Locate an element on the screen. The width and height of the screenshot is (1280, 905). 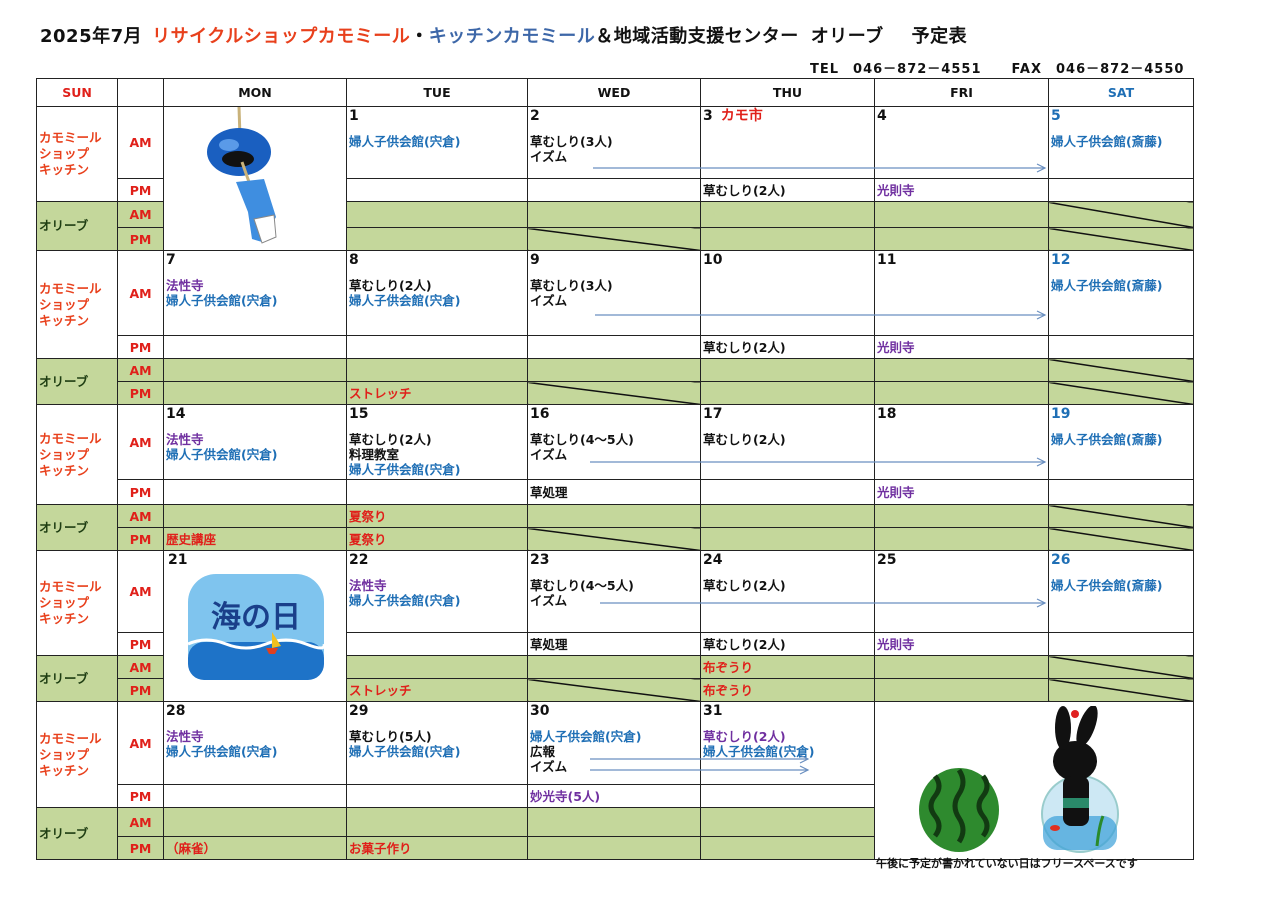
olive-cell-pm: 歴史講座 is located at coordinates (255, 539).